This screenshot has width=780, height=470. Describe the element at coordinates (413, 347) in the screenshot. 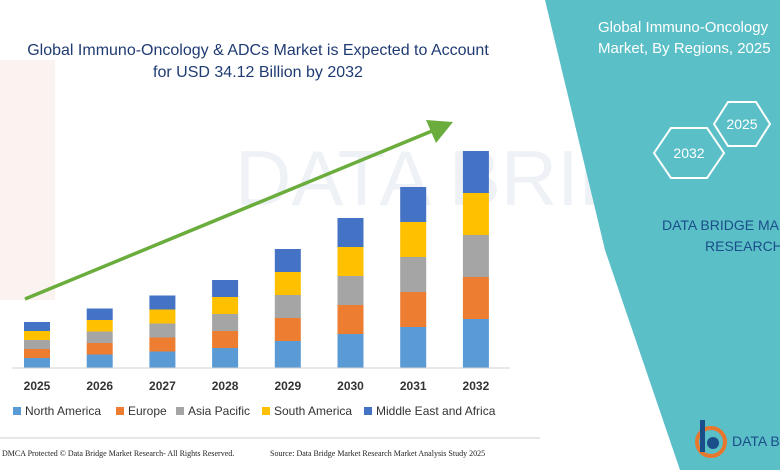

I see `bar-2031-north-america` at that location.